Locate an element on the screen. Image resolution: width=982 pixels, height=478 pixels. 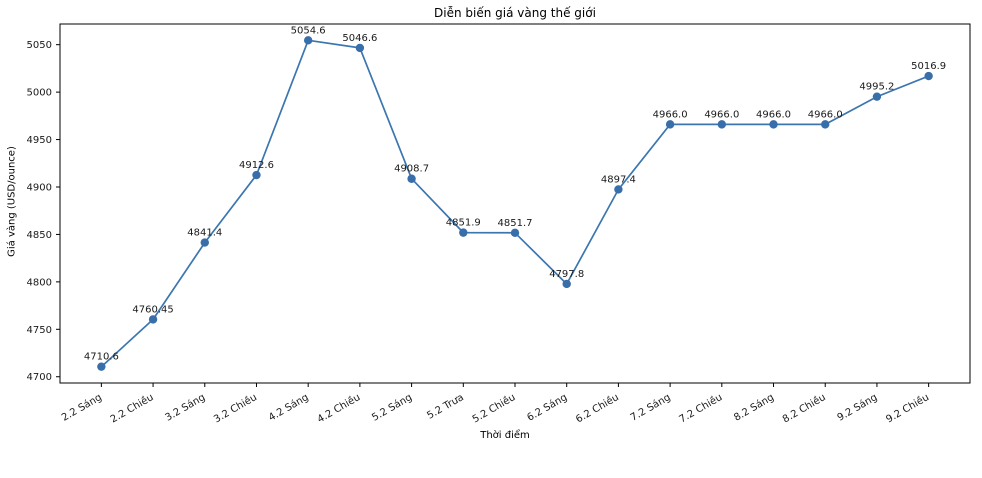
x-tick-label: 2.2 Chiều is located at coordinates (131, 408).